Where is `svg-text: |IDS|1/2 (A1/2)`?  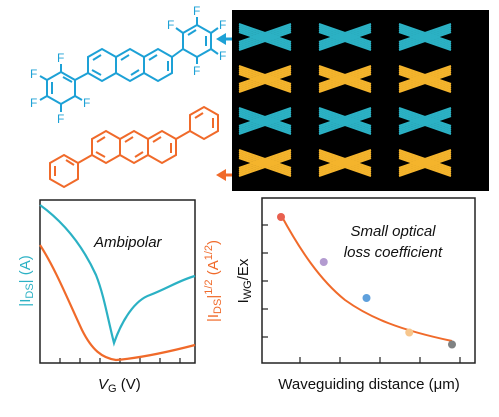
svg-text: |IDS|1/2 (A1/2) is located at coordinates (213, 281).